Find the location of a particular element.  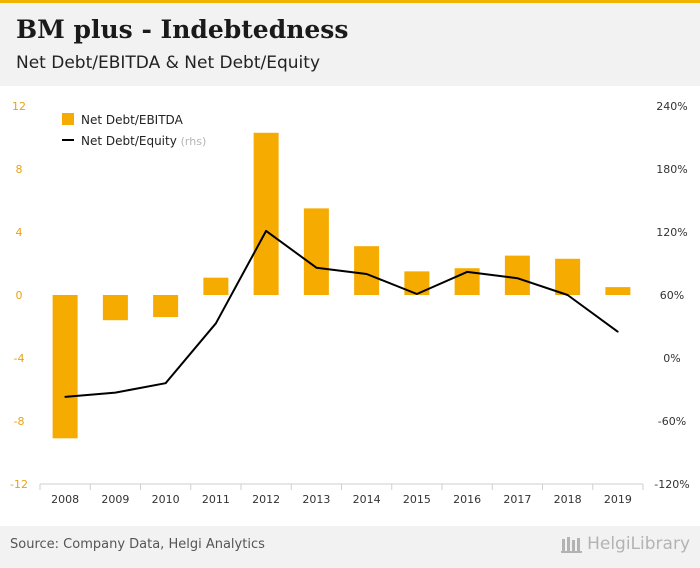

right-tick-label: 240% is located at coordinates (671, 106).